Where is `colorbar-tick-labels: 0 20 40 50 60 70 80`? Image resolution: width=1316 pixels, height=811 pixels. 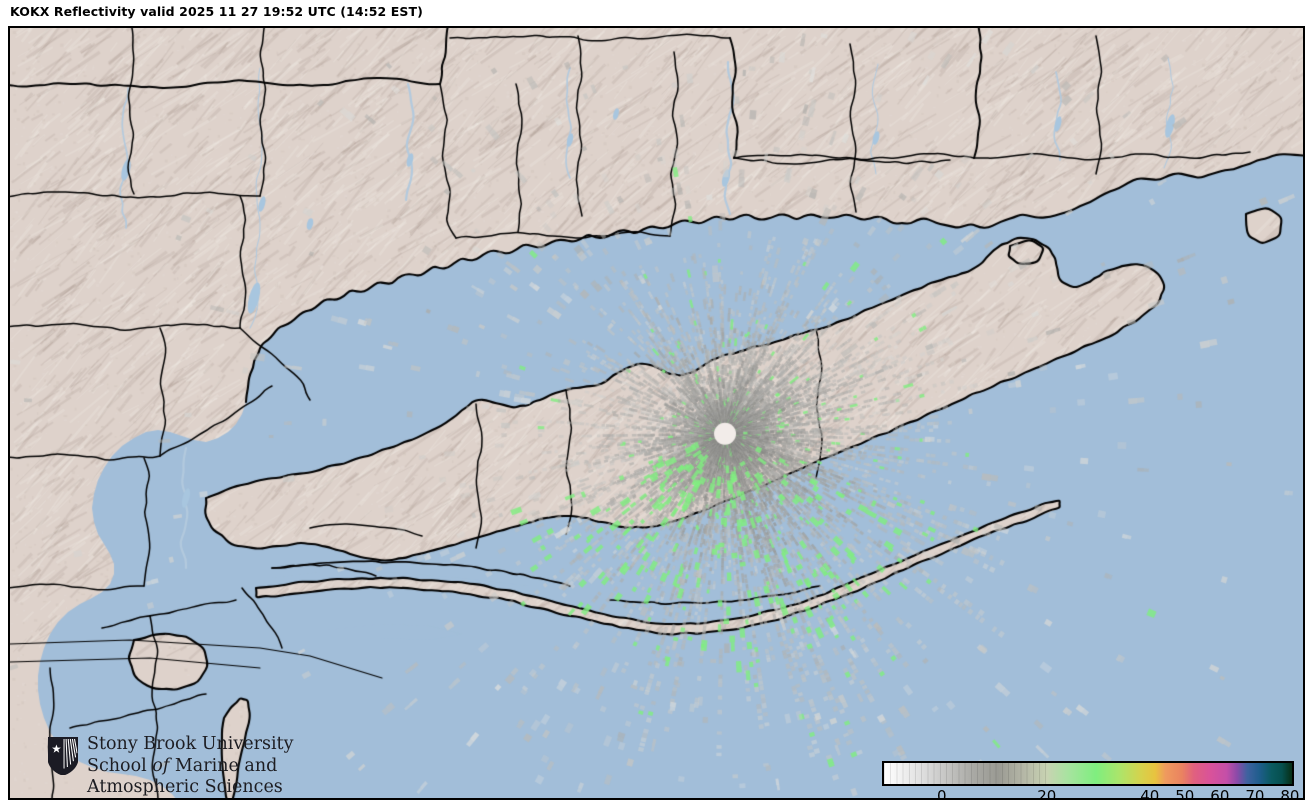
colorbar-tick-labels: 0 20 40 50 60 70 80 is located at coordinates (1090, 793).